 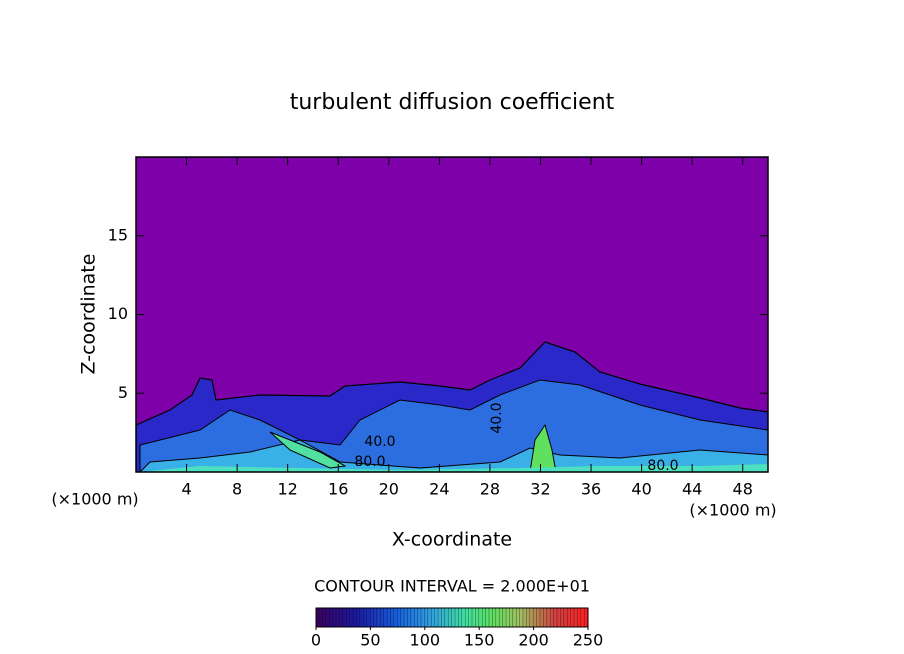 I want to click on y-tick-label: 10, so click(x=118, y=313).